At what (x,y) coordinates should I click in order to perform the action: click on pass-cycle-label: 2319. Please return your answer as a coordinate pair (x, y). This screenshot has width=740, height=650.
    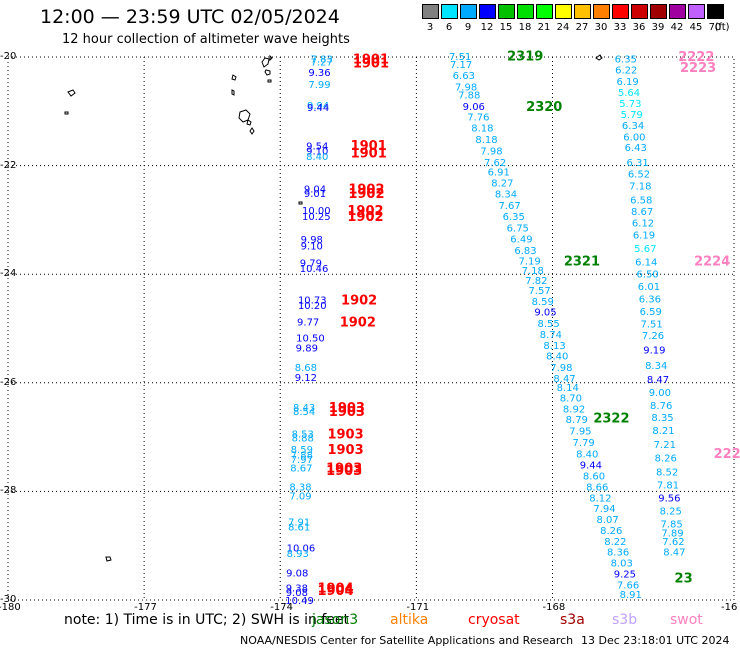
    Looking at the image, I should click on (525, 56).